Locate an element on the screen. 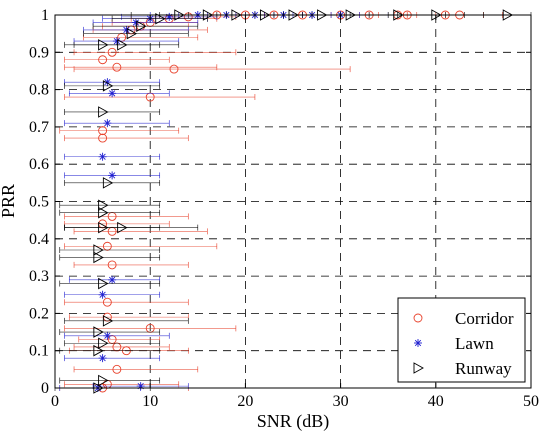  legend-label-lawn: Lawn is located at coordinates (474, 343).